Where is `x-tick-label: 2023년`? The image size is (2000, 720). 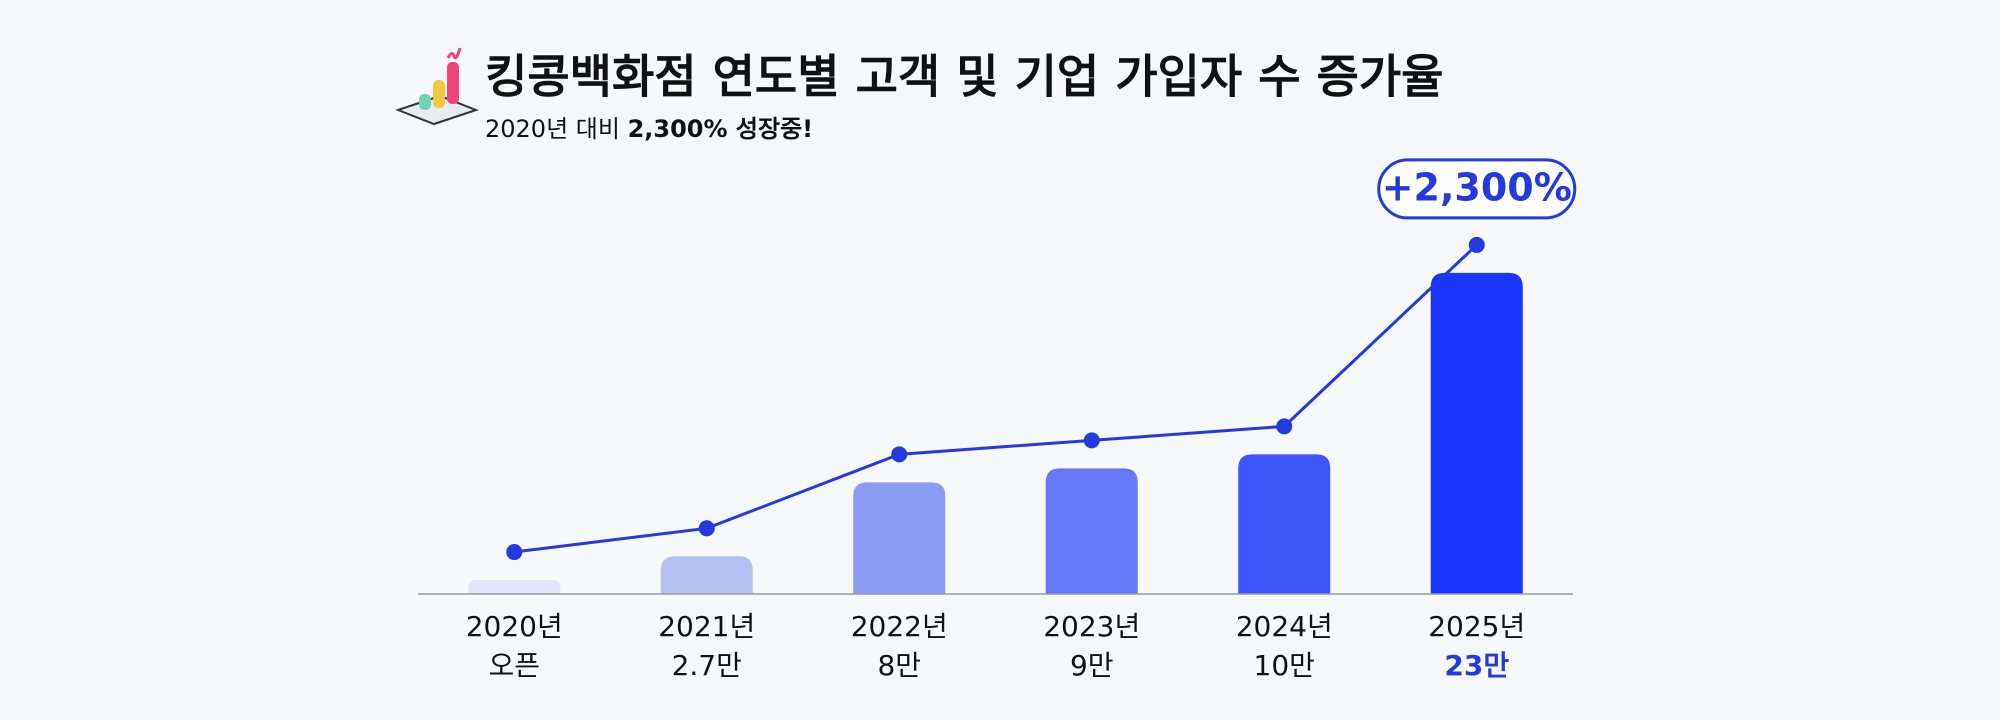
x-tick-label: 2023년 is located at coordinates (1091, 626).